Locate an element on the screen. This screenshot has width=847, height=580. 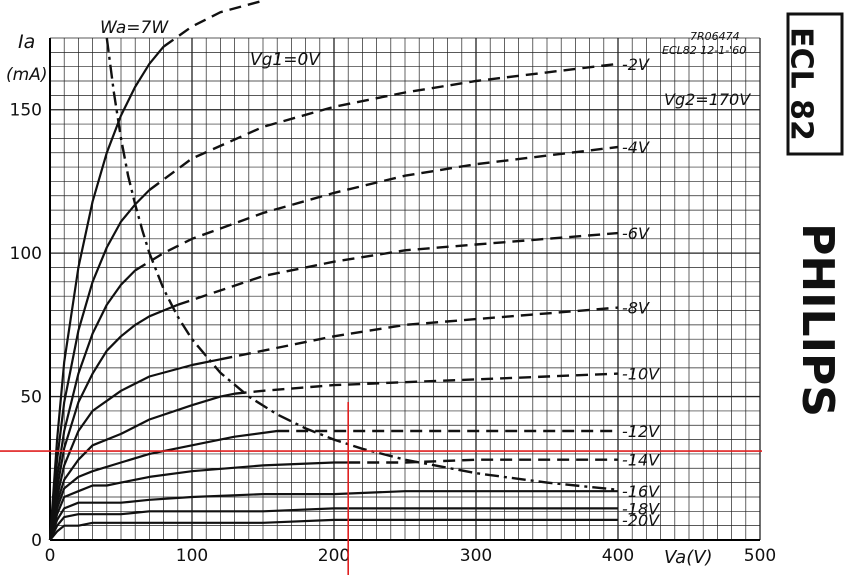
curve-labels: -2V -4V -6V -8V -10V -12V -14V -16V-18V-20V is located at coordinates (641, 292).